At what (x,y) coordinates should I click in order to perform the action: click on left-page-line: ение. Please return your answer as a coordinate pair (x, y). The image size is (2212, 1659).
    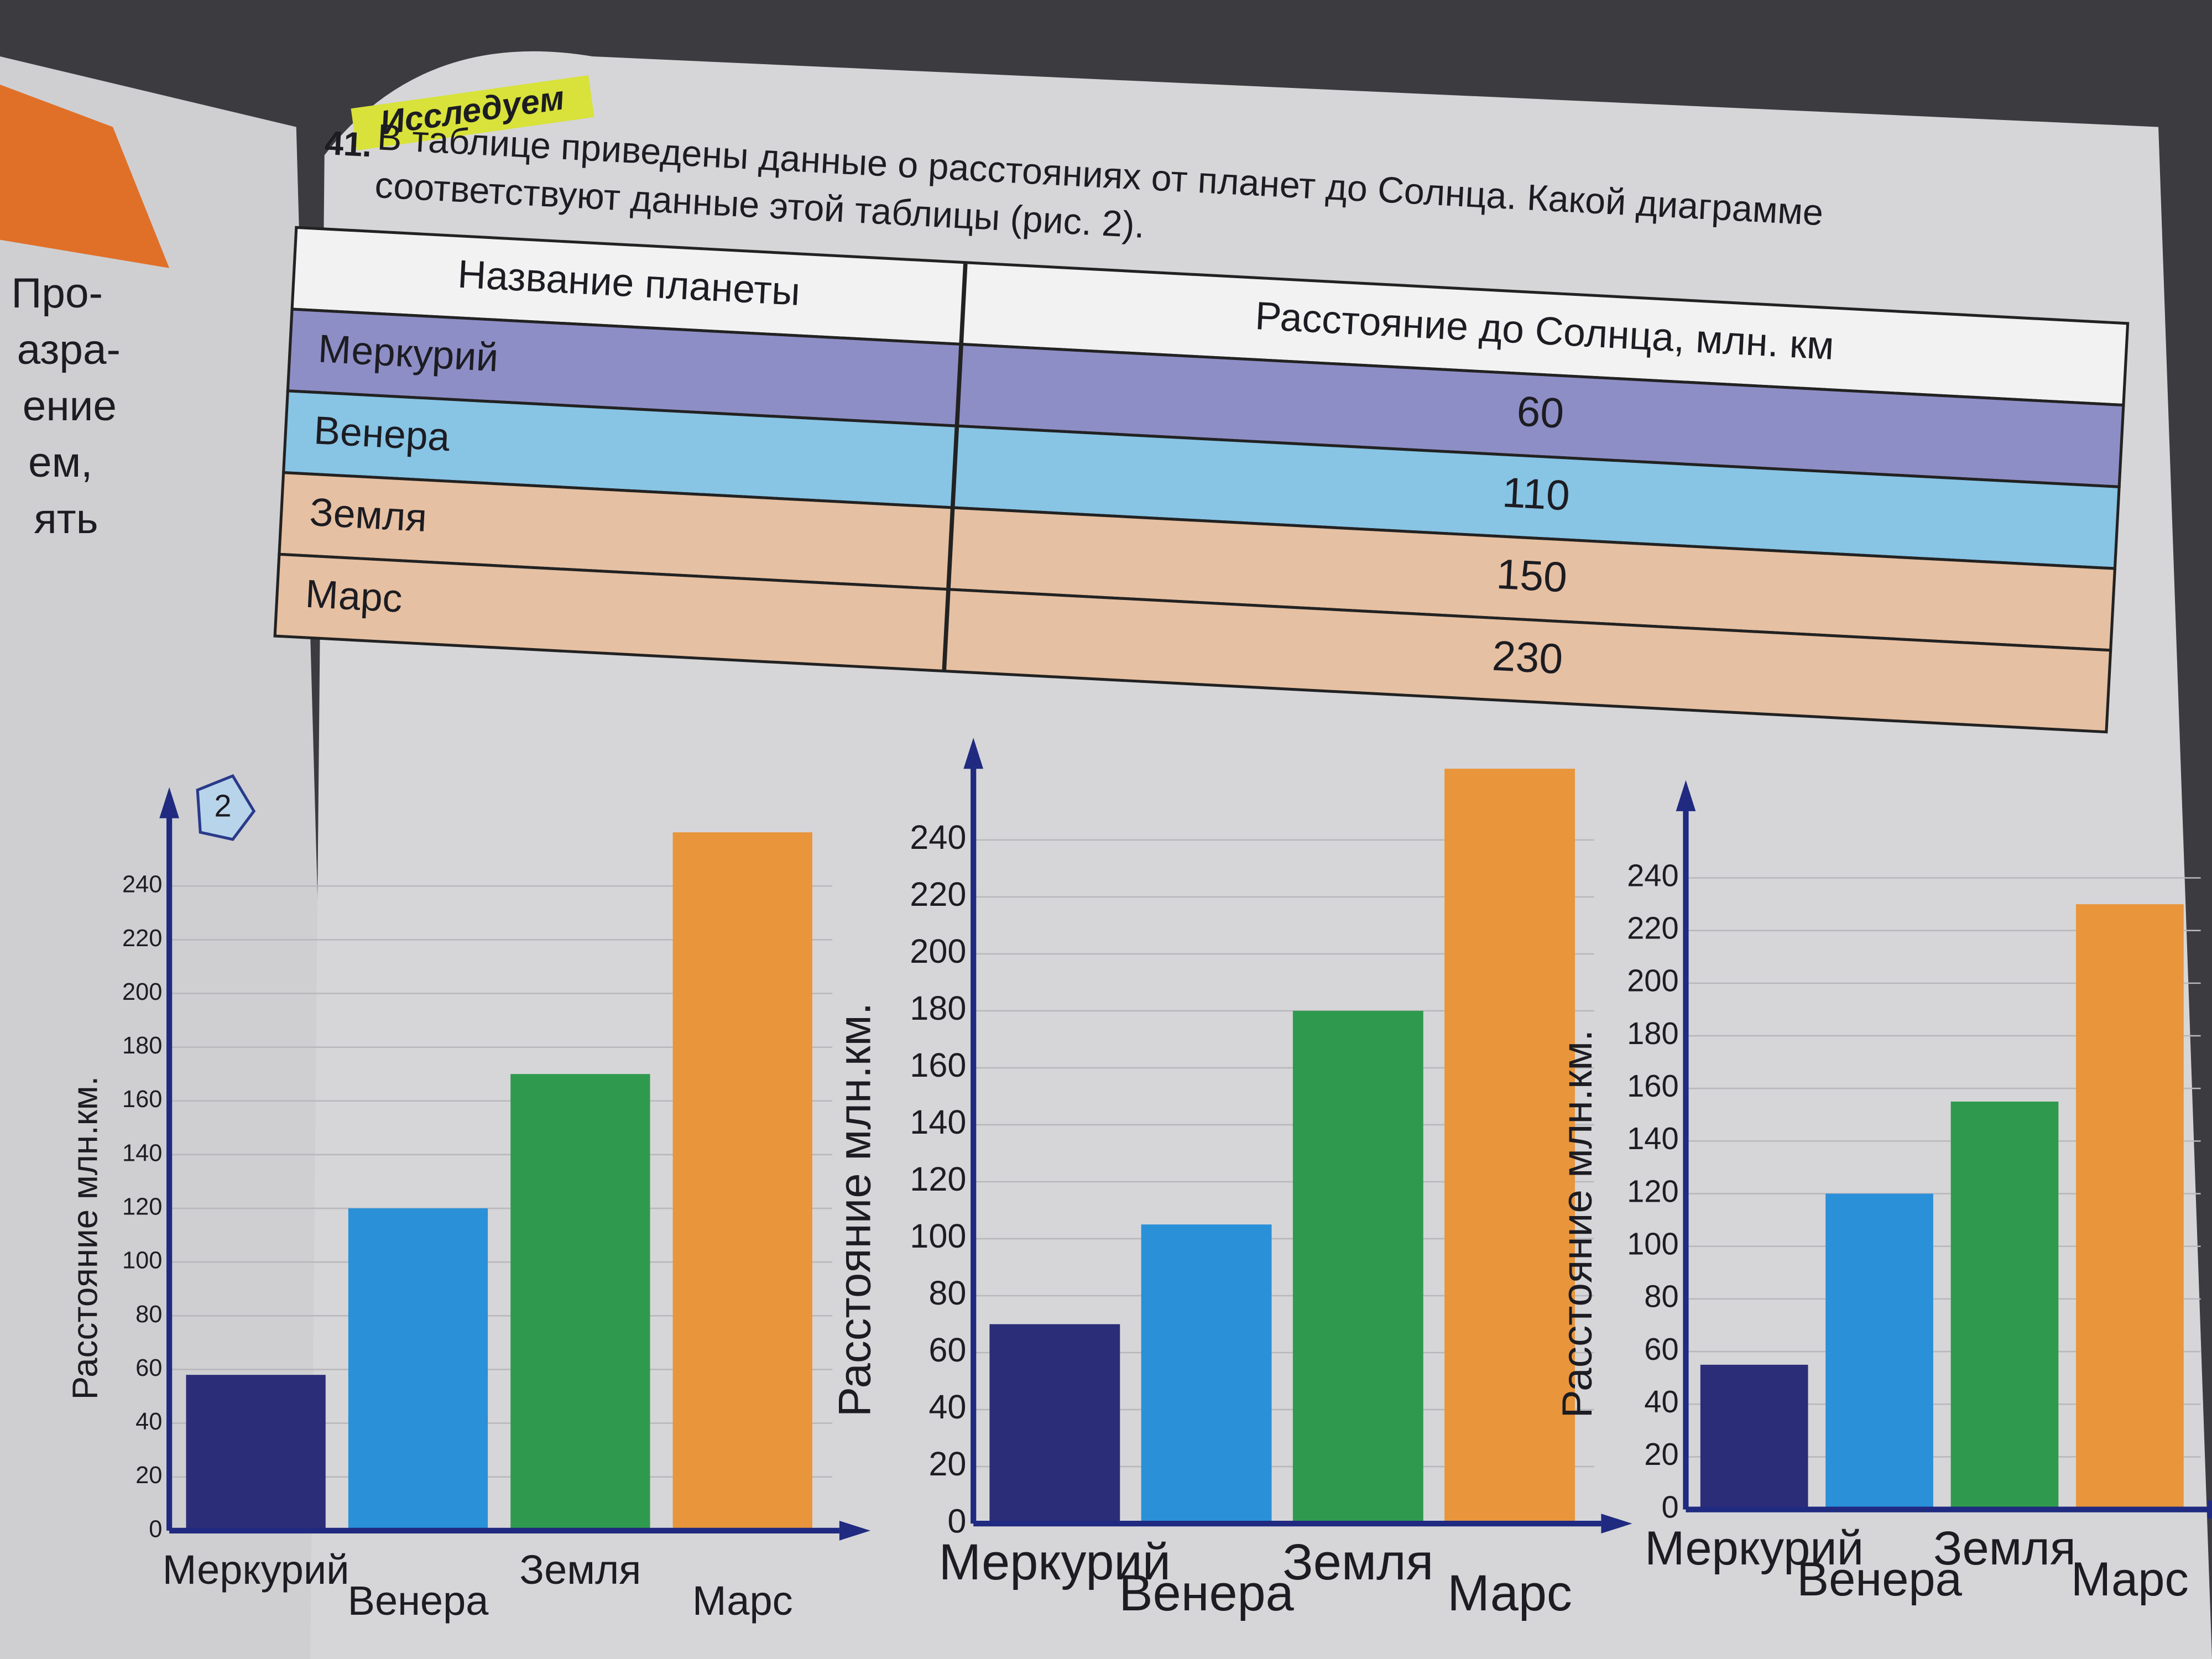
    Looking at the image, I should click on (70, 407).